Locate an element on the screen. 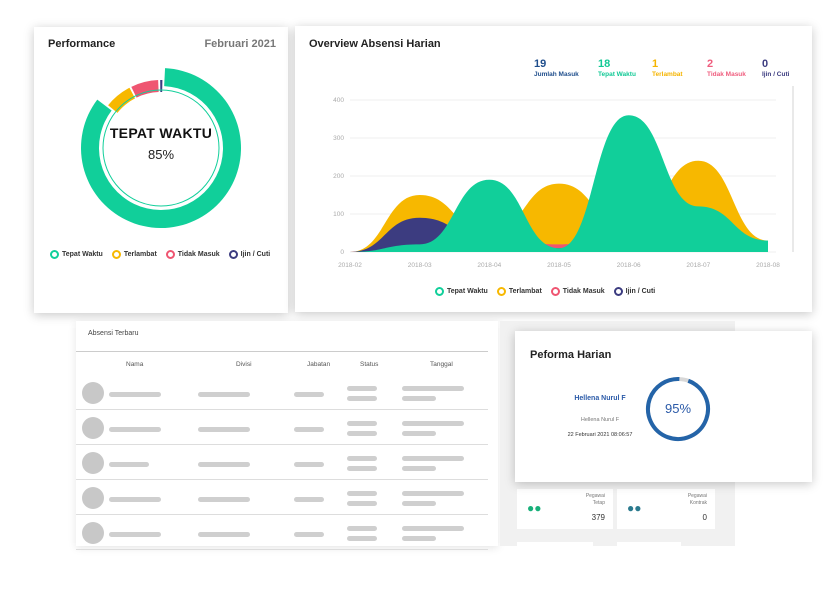  stat-card-pegawai-tetap: ●● Pegawai Tetap 379 is located at coordinates (565, 509).